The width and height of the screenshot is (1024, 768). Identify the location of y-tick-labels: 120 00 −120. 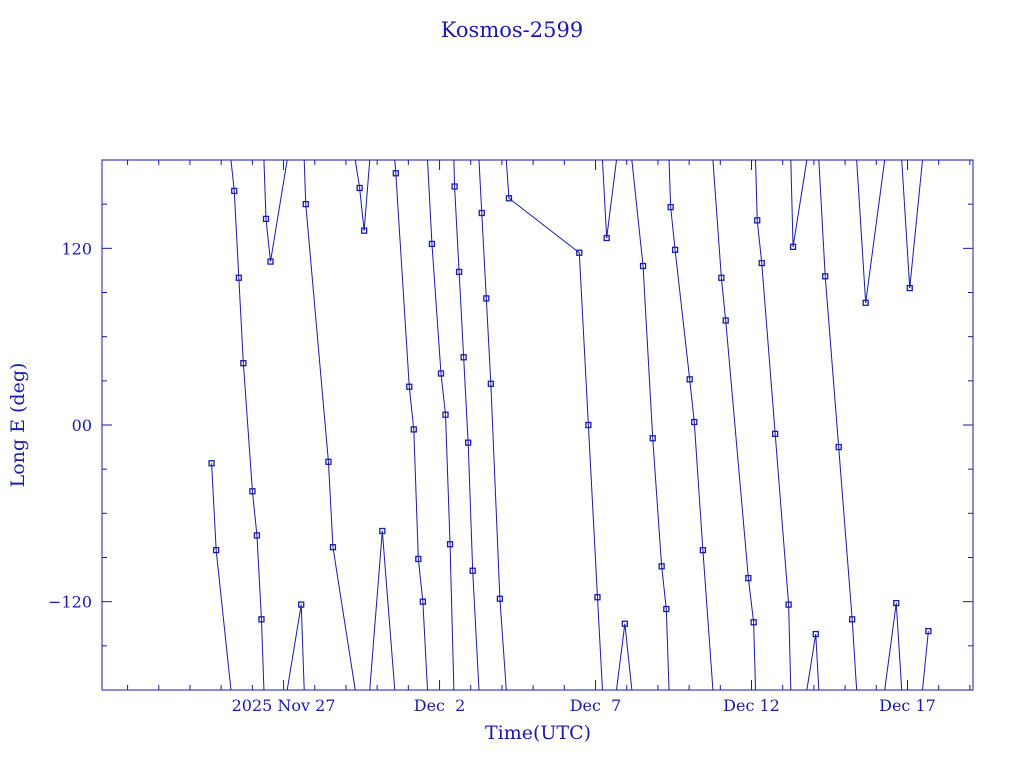
(70, 425).